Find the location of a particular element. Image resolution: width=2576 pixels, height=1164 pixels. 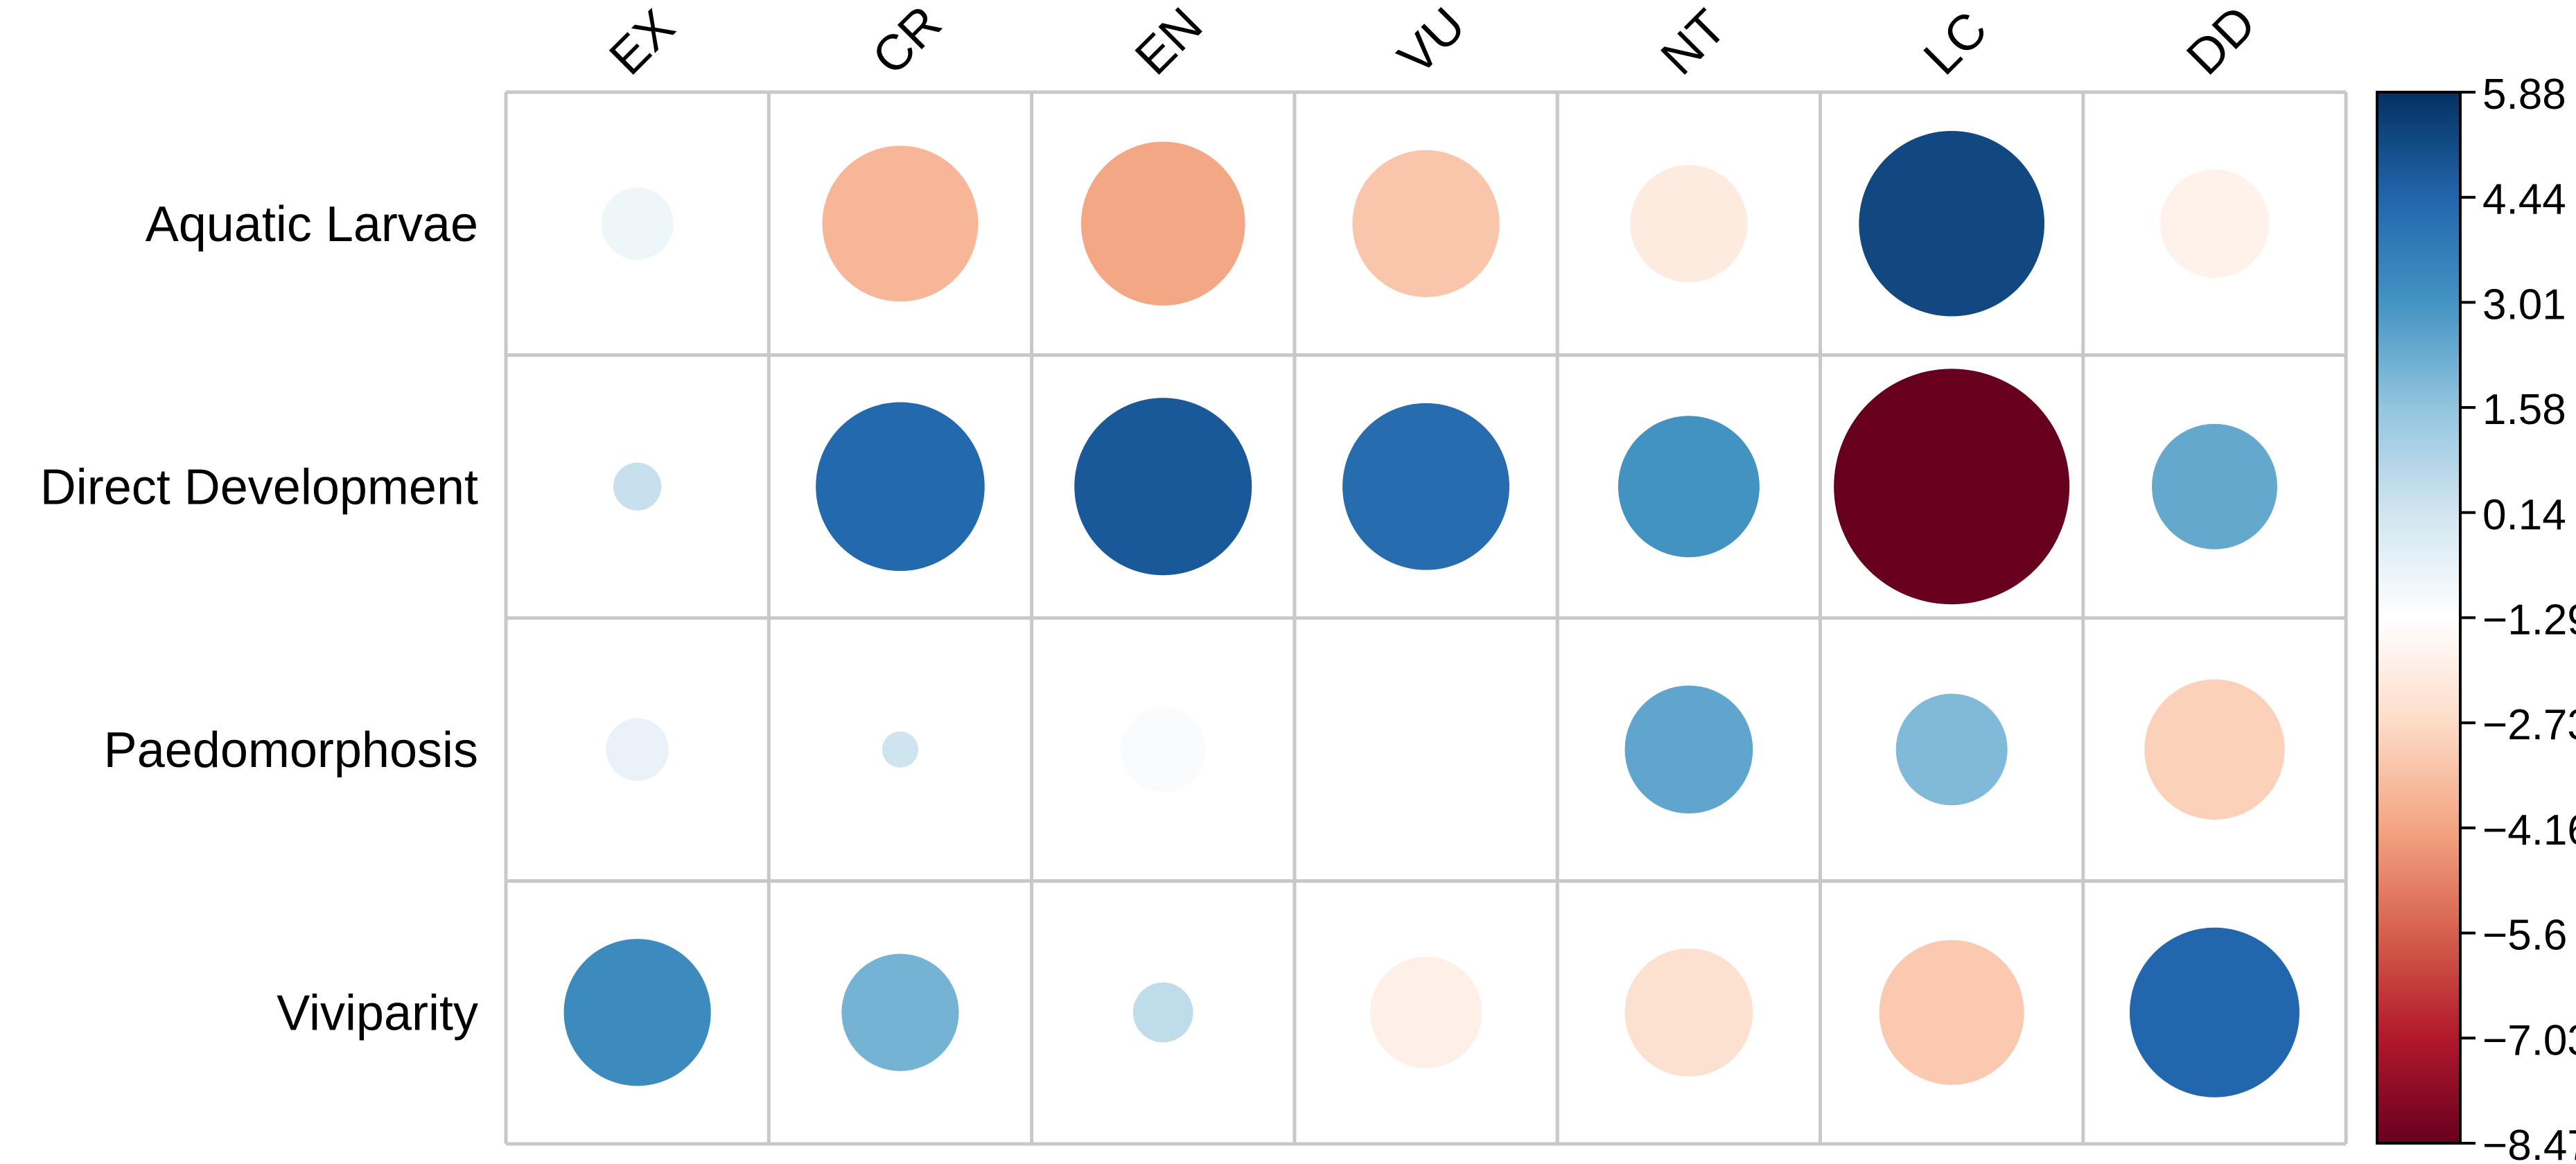

color-legend-bar is located at coordinates (2419, 618).